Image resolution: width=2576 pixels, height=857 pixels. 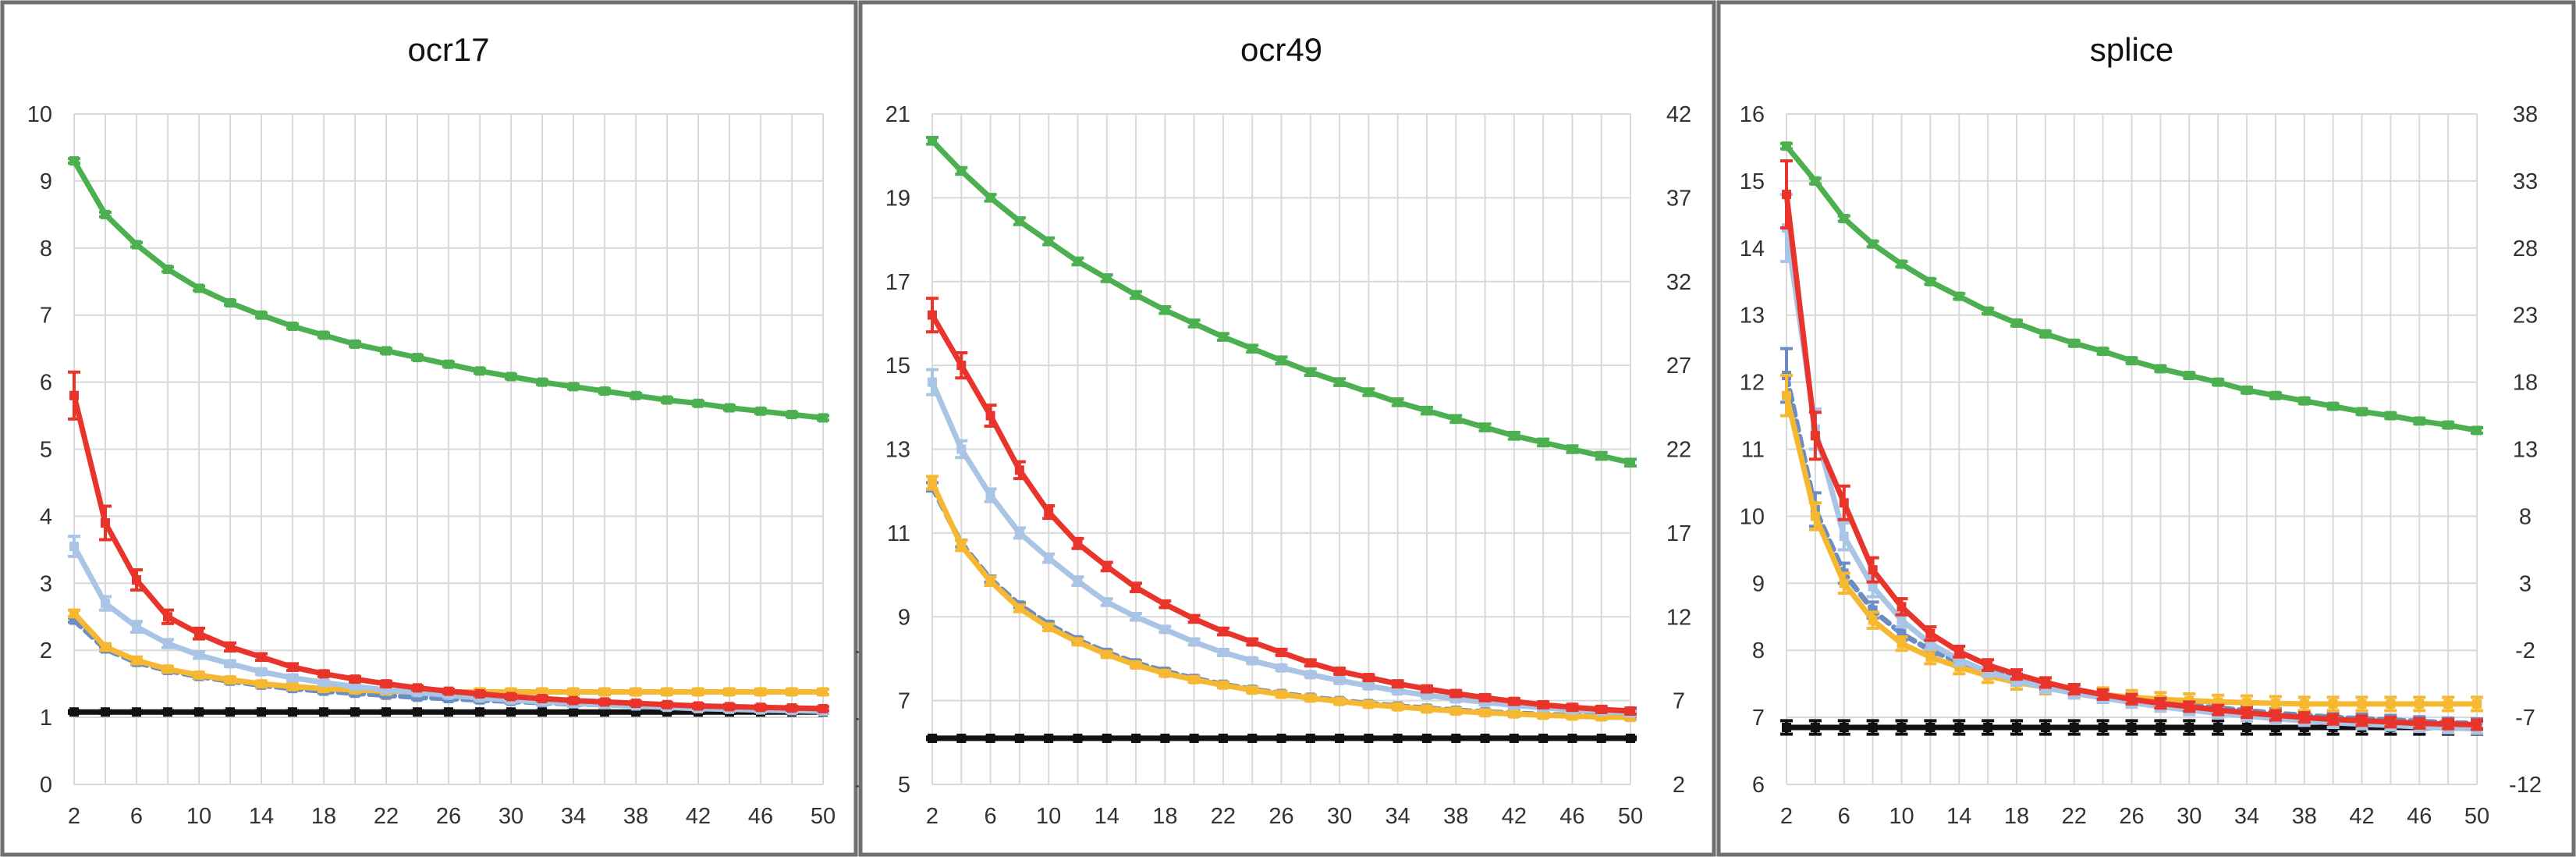 What do you see at coordinates (1678, 450) in the screenshot?
I see `y-right-tick-label: 22` at bounding box center [1678, 450].